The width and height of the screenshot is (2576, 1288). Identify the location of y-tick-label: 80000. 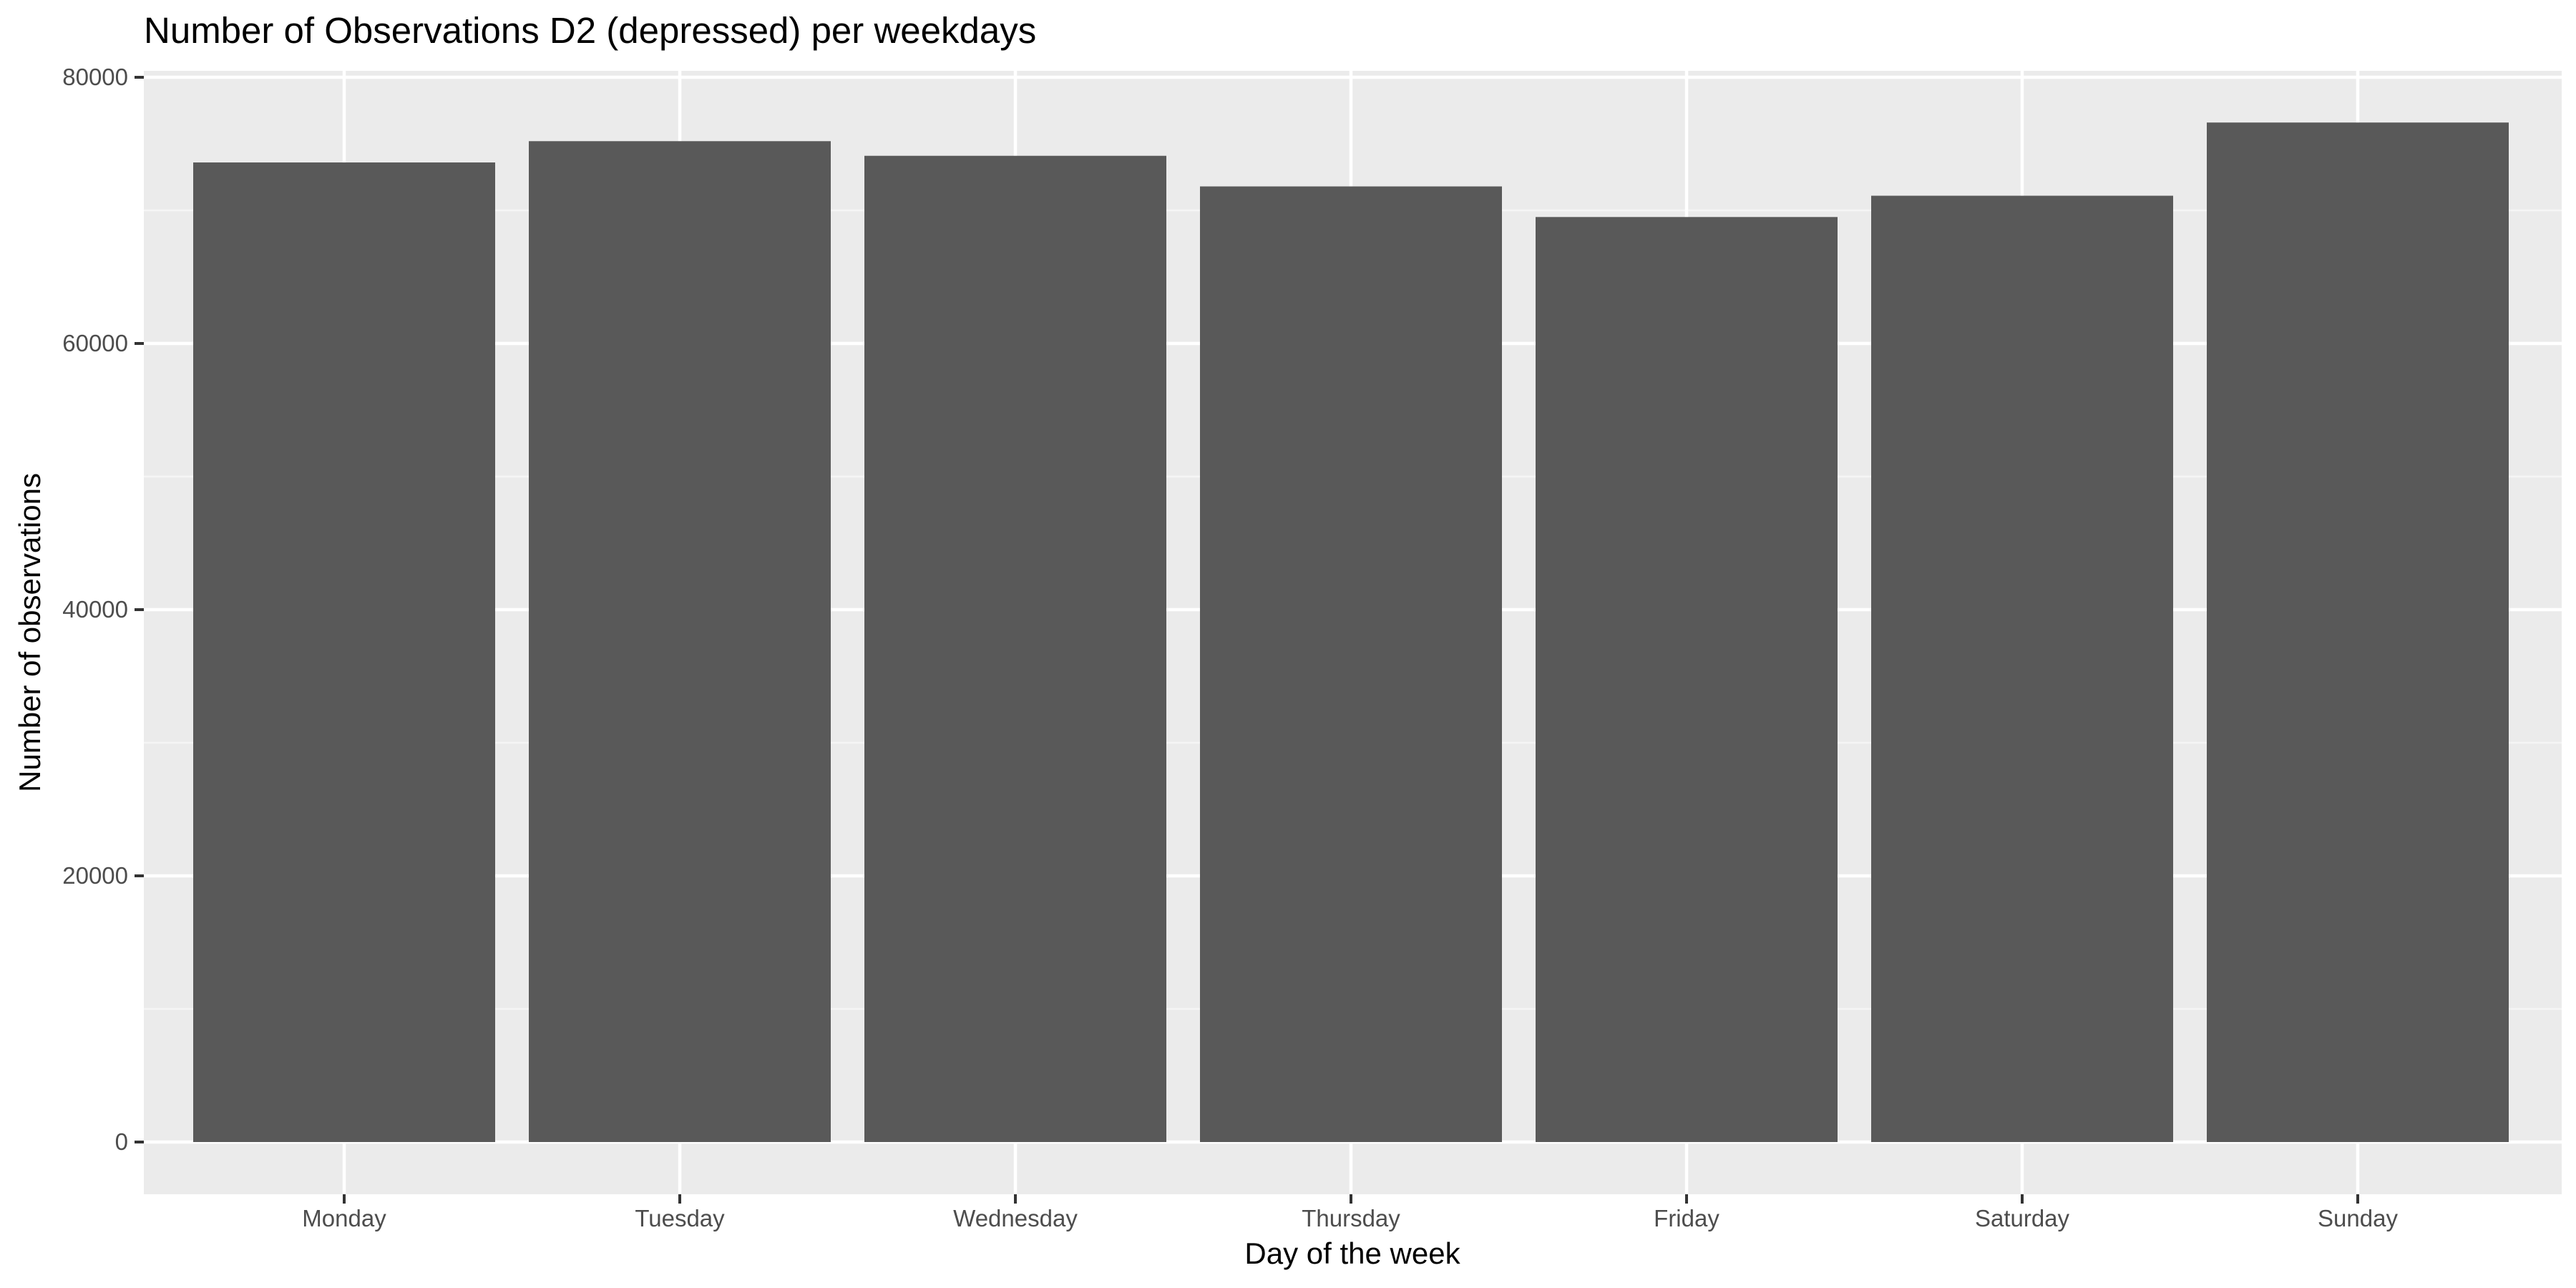
(95, 77).